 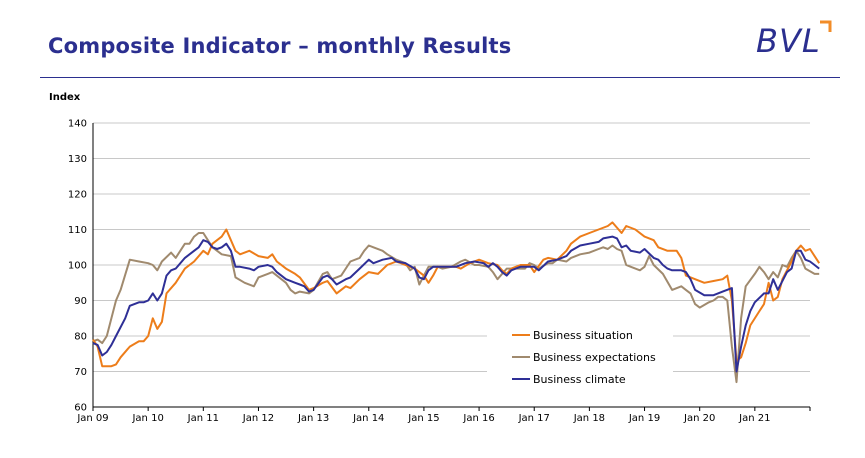 I want to click on page-title: Composite Indicator – monthly Results, so click(x=280, y=46).